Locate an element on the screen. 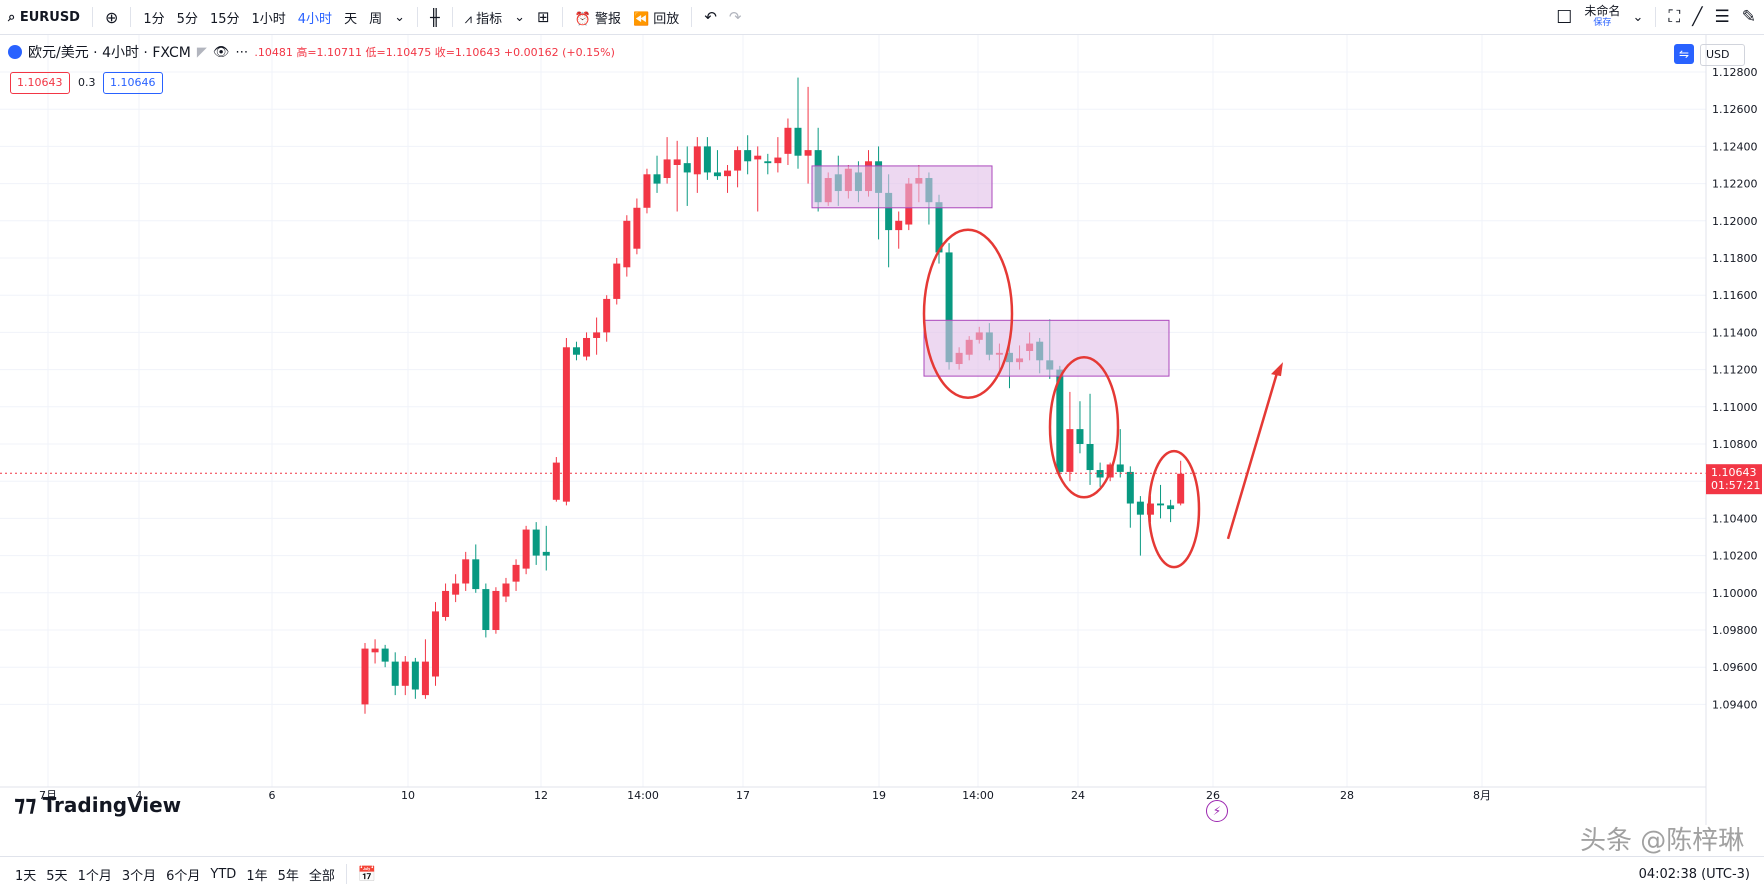 This screenshot has height=891, width=1764. more-icon: ⋯ is located at coordinates (242, 52).